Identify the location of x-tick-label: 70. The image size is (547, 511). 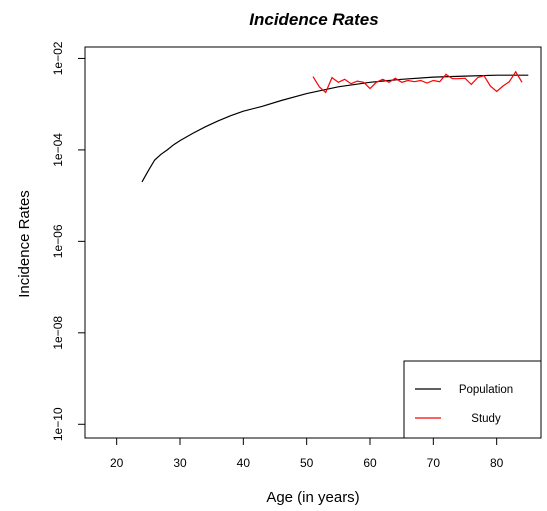
(434, 463).